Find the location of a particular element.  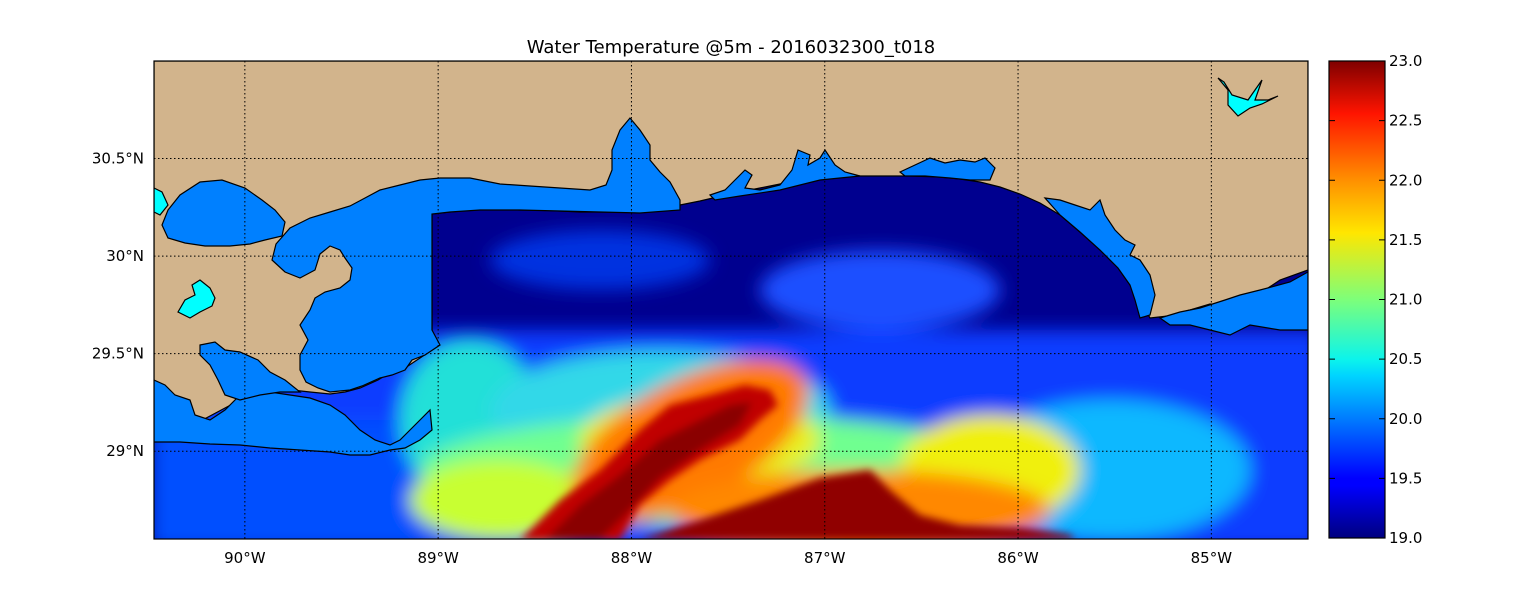

lon-tick-label: 90°W is located at coordinates (245, 558).